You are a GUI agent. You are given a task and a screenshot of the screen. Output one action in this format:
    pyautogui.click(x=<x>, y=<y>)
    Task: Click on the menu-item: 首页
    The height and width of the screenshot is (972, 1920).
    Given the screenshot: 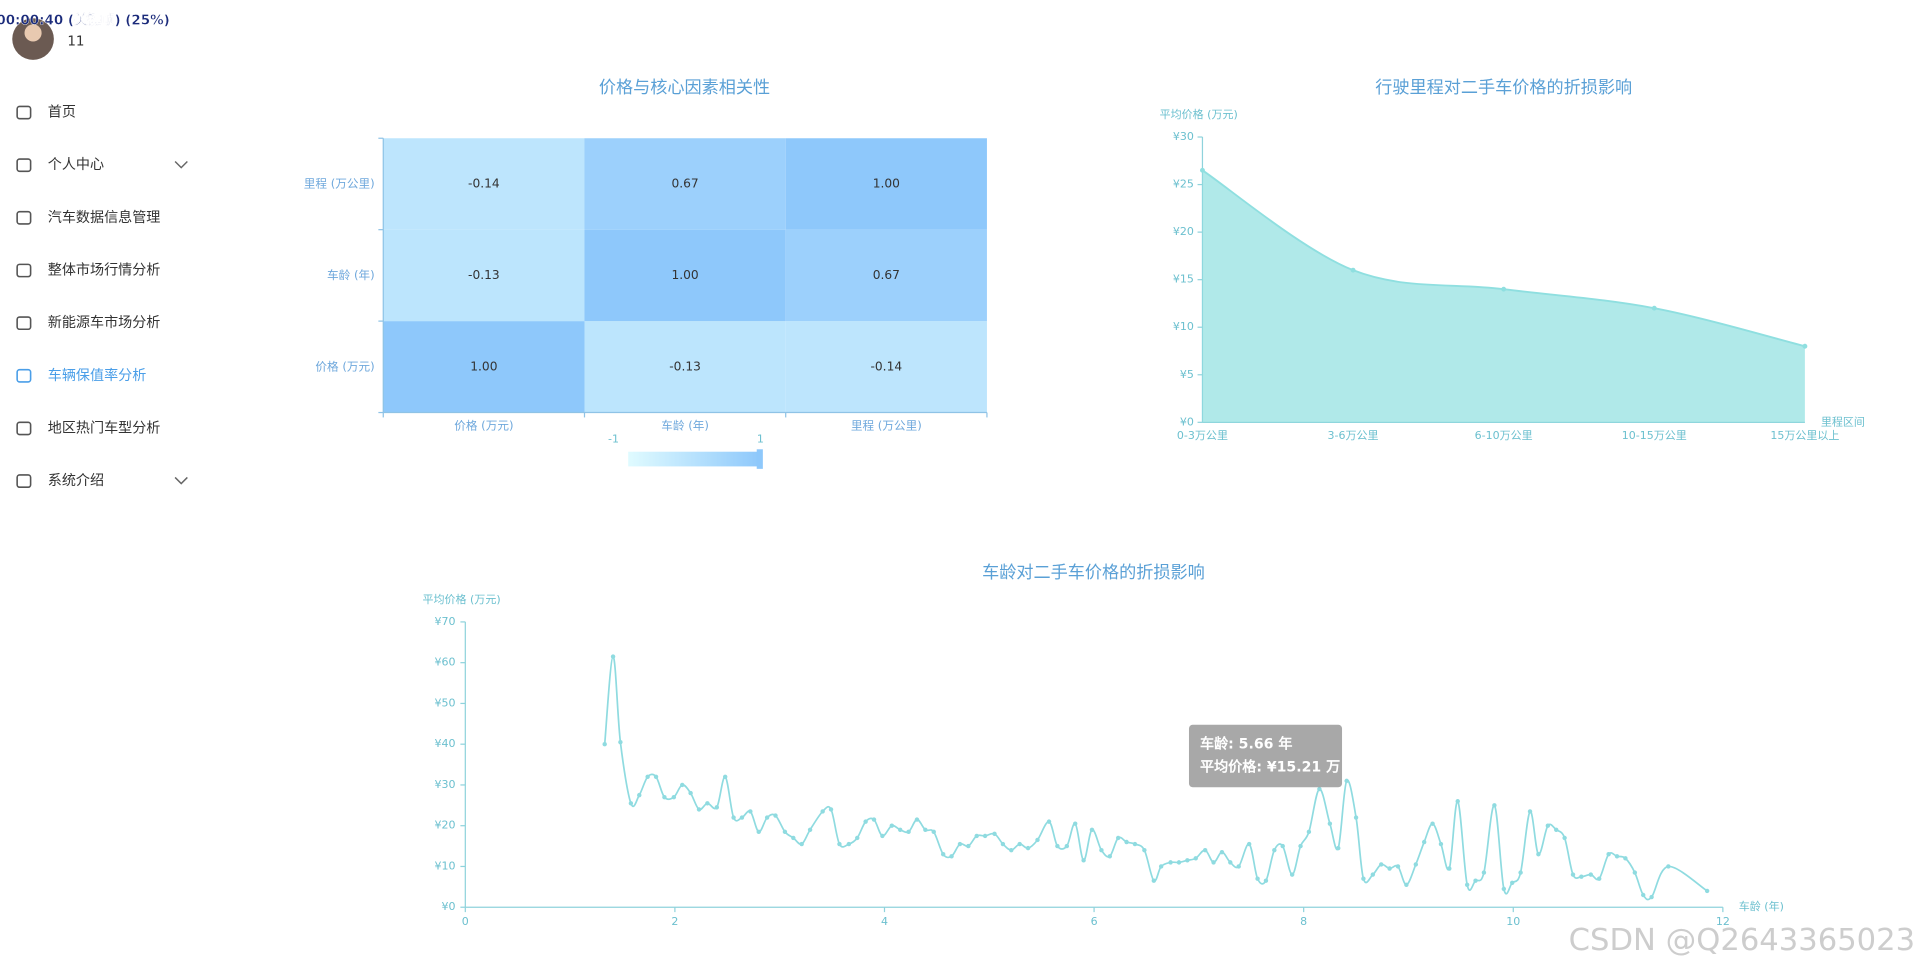 What is the action you would take?
    pyautogui.click(x=46, y=113)
    